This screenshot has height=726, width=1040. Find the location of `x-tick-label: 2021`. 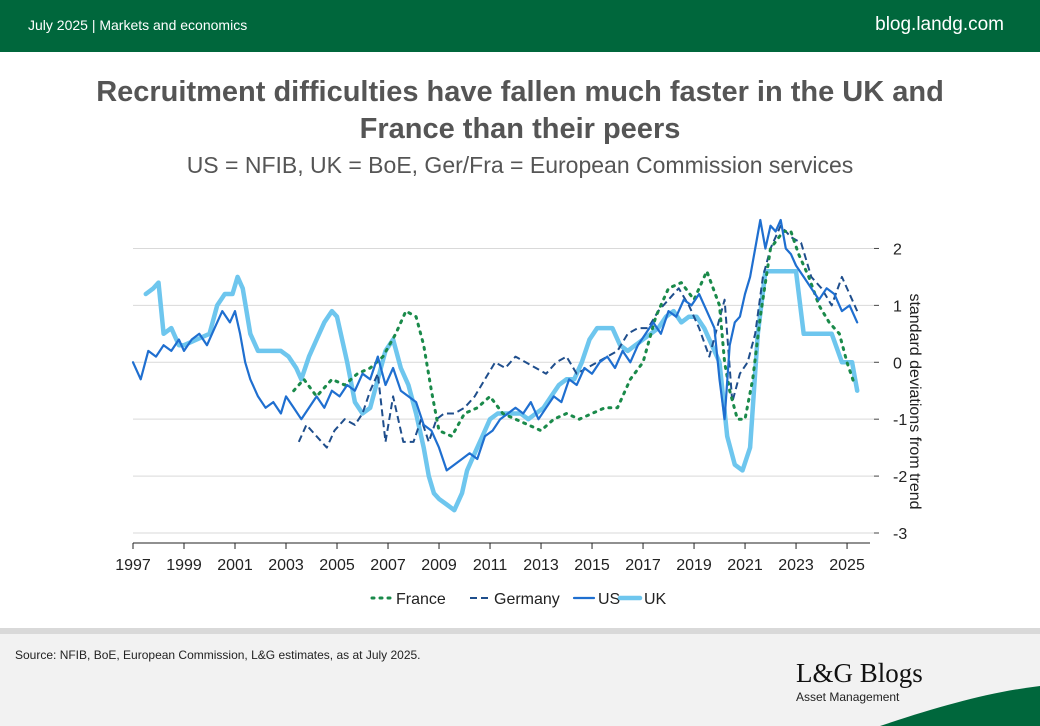

x-tick-label: 2021 is located at coordinates (745, 565).